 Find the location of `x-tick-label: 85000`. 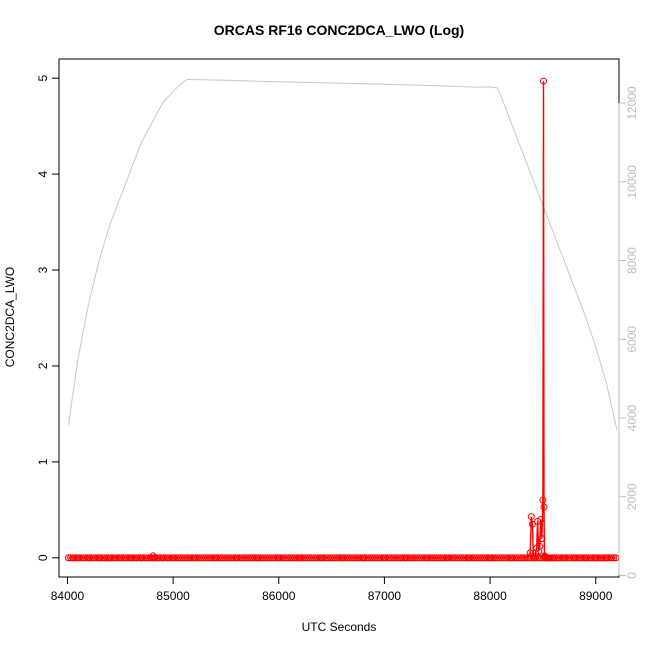

x-tick-label: 85000 is located at coordinates (173, 596).